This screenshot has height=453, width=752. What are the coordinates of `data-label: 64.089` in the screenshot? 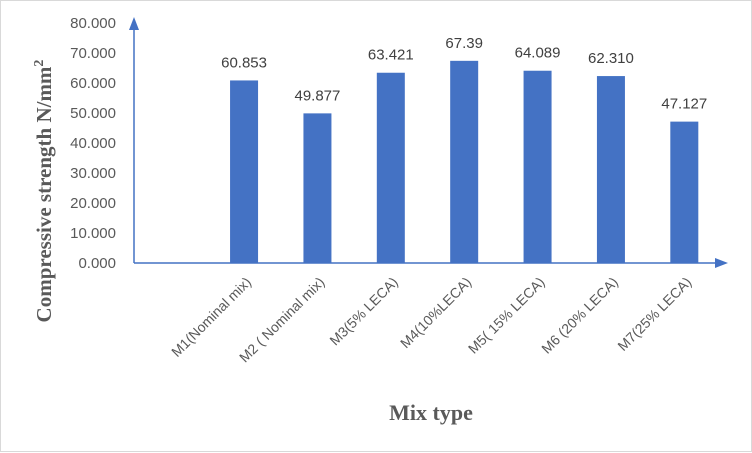 It's located at (538, 53).